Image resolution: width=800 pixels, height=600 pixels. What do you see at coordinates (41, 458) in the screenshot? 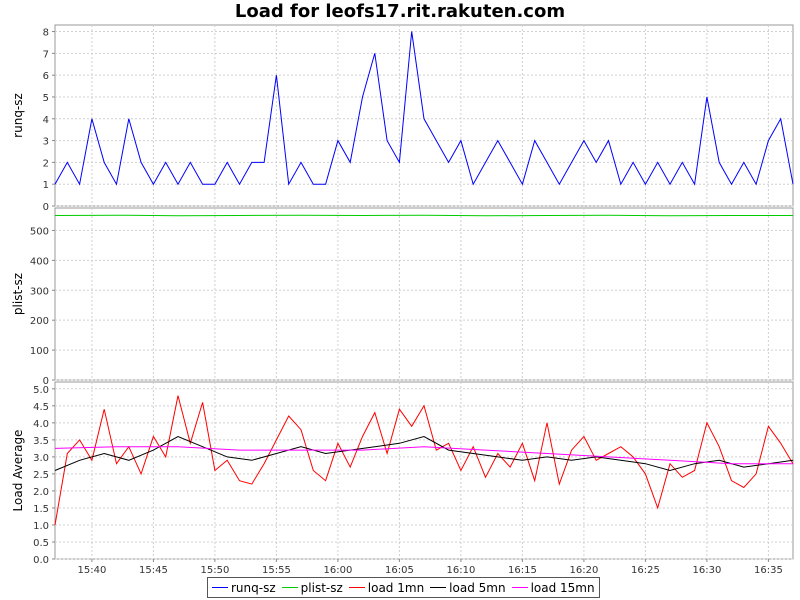
I see `y-tick-label: 3.0` at bounding box center [41, 458].